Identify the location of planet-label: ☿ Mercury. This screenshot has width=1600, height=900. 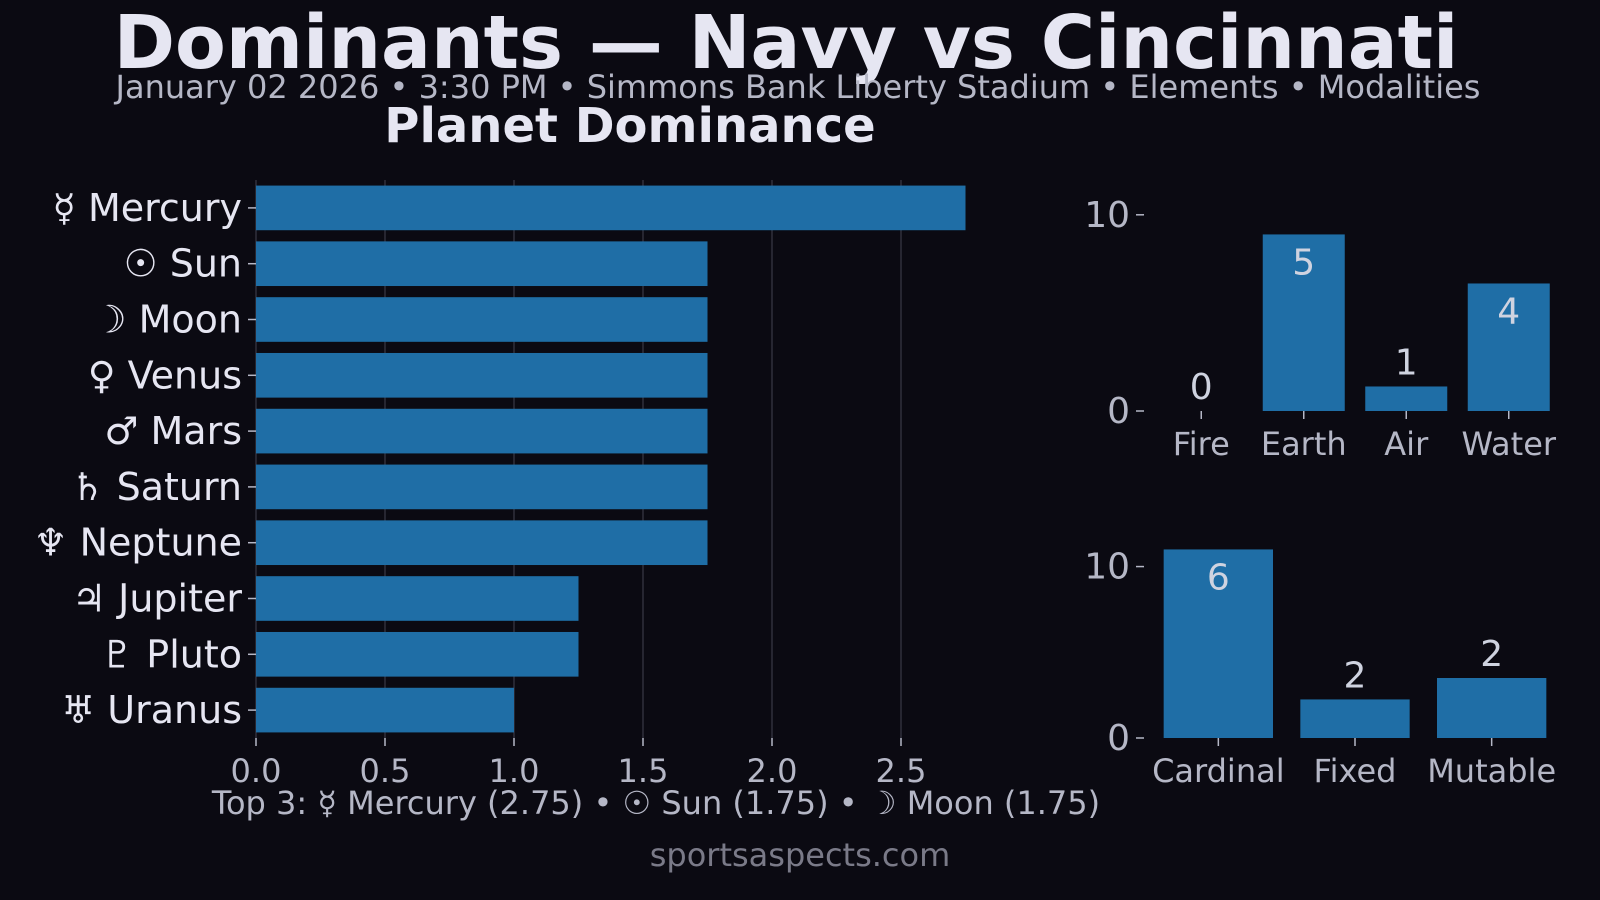
(147, 208).